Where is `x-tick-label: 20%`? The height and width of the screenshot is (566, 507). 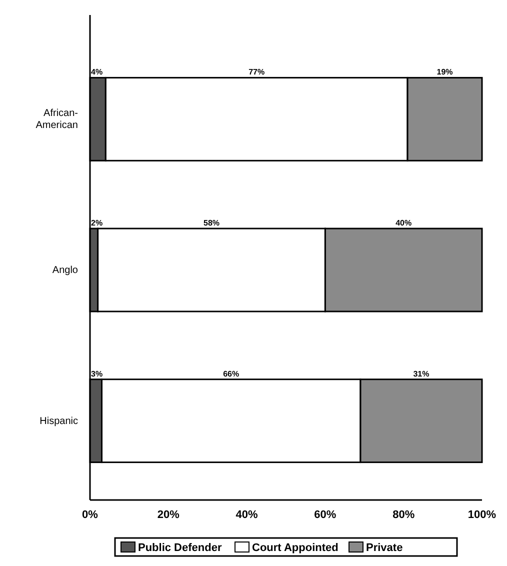
x-tick-label: 20% is located at coordinates (168, 515).